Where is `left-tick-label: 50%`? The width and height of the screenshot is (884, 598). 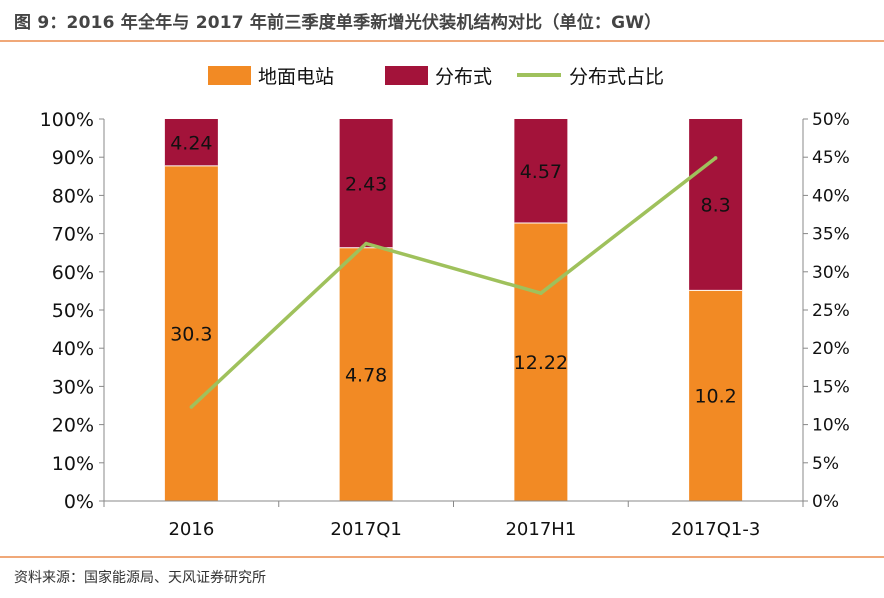
left-tick-label: 50% is located at coordinates (73, 311).